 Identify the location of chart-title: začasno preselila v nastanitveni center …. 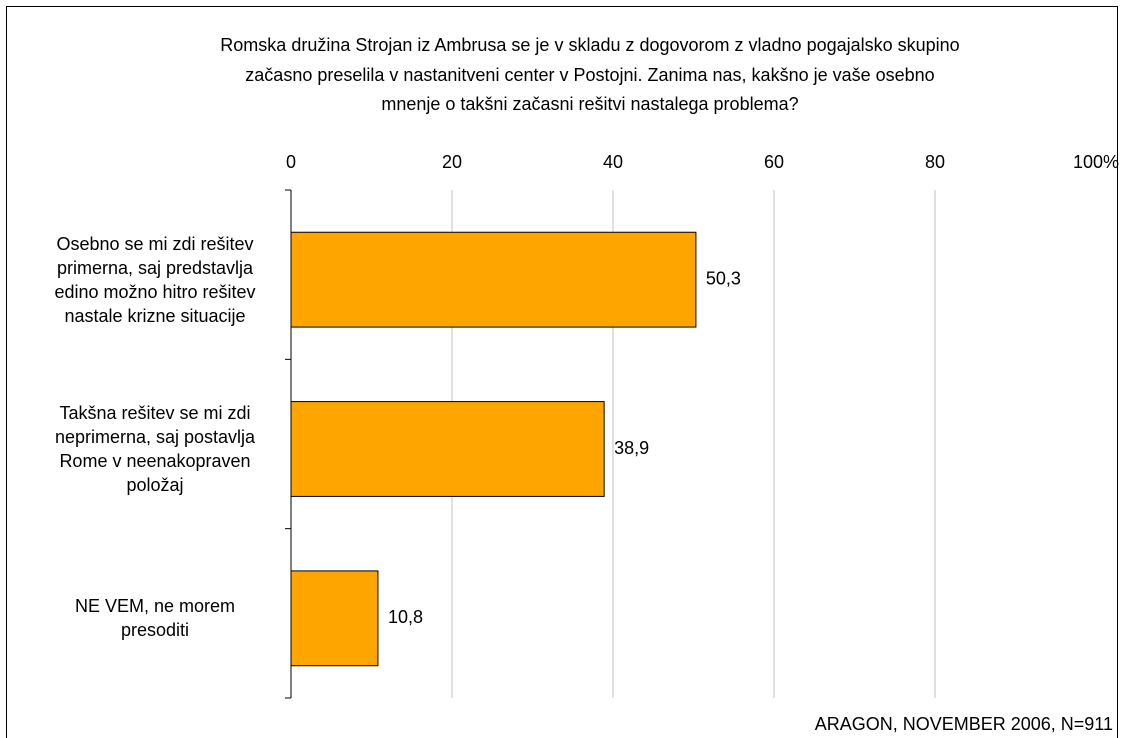
(589, 75).